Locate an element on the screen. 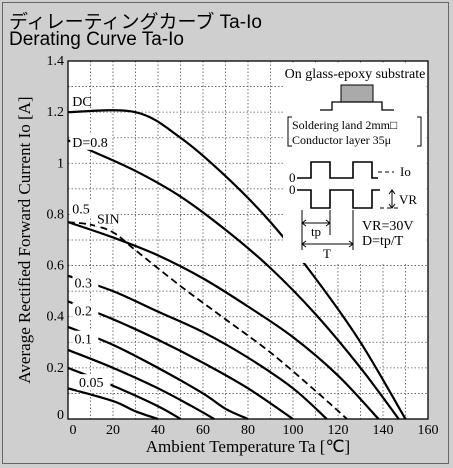  x-tick-label: 0 is located at coordinates (73, 430).